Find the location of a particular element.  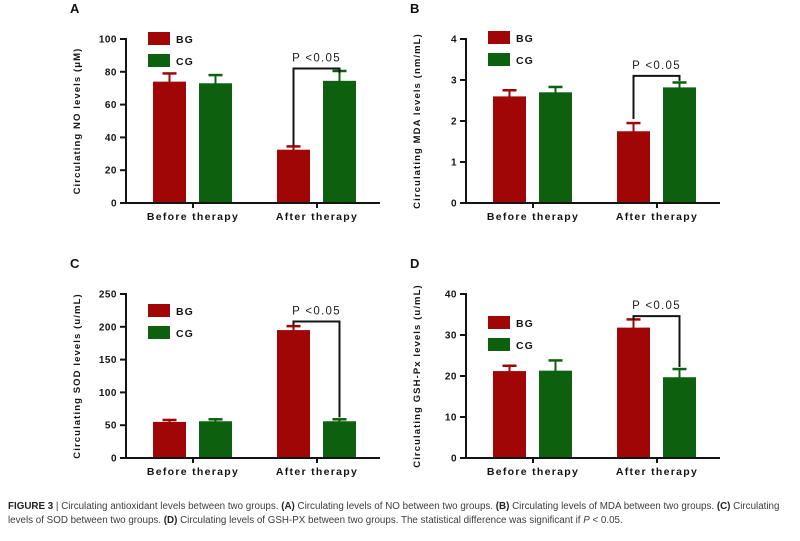

caption-closing-suffix: < 0.05. is located at coordinates (606, 520).